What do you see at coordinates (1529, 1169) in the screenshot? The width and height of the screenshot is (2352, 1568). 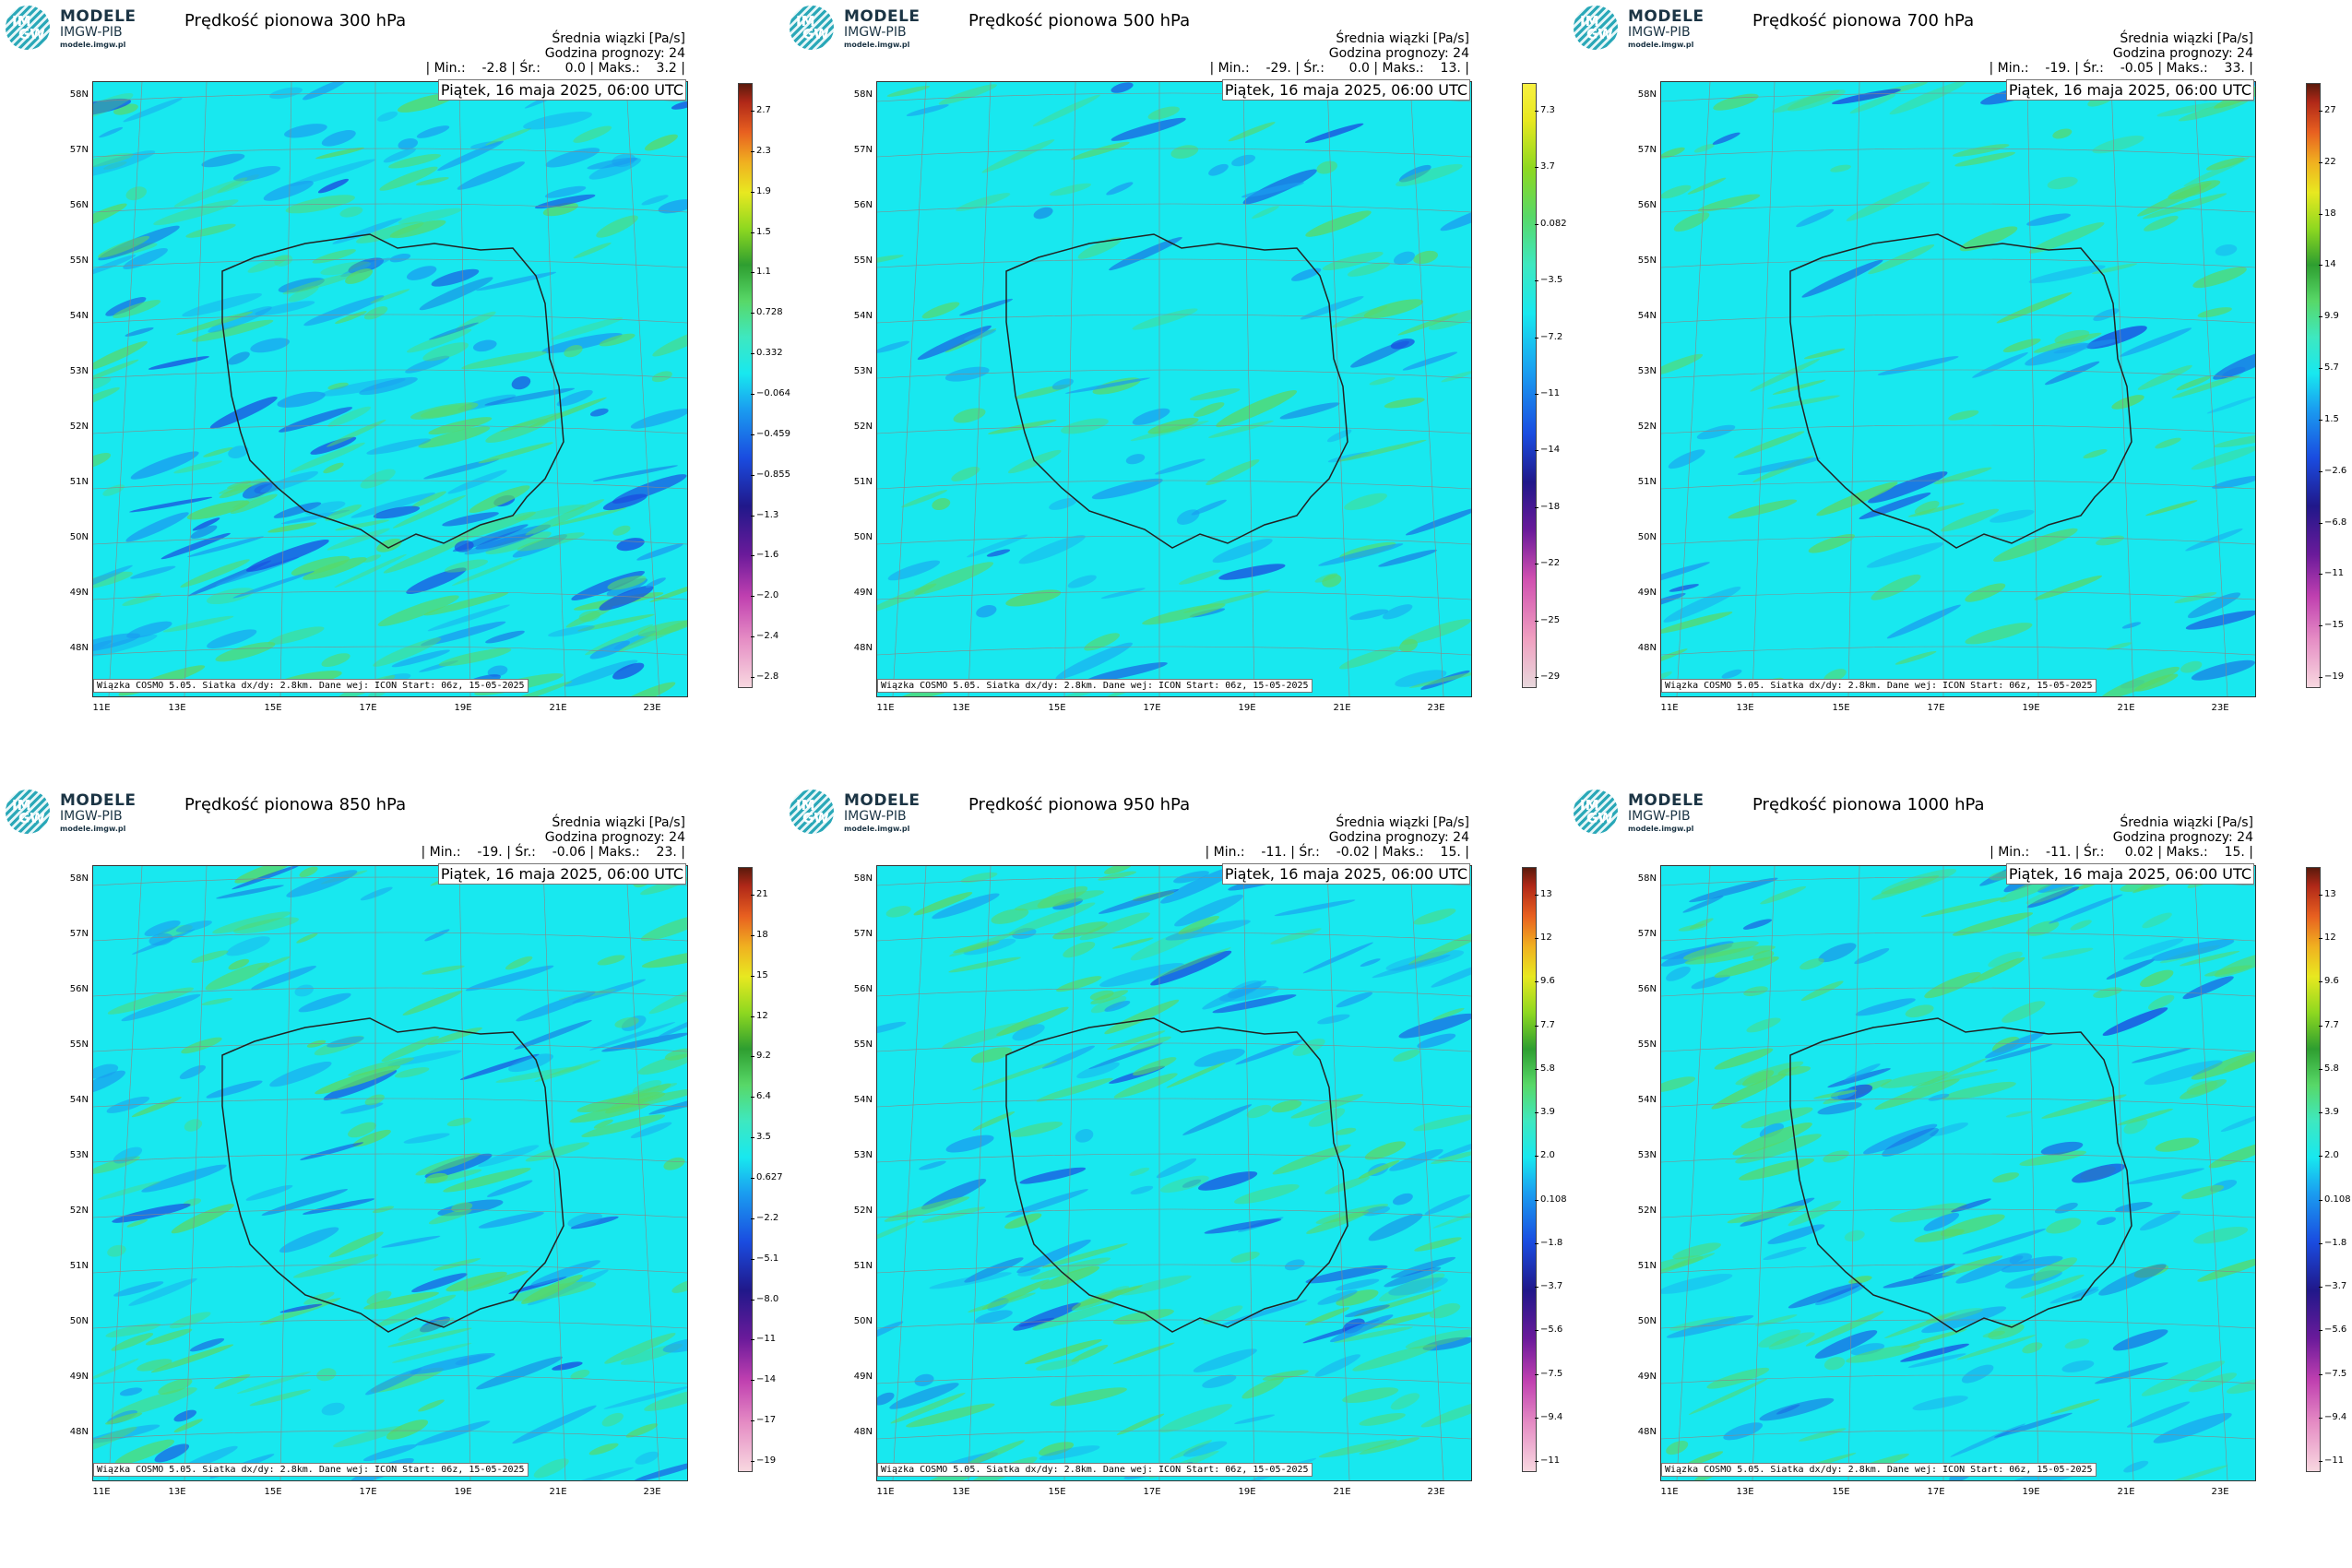 I see `colorbar` at bounding box center [1529, 1169].